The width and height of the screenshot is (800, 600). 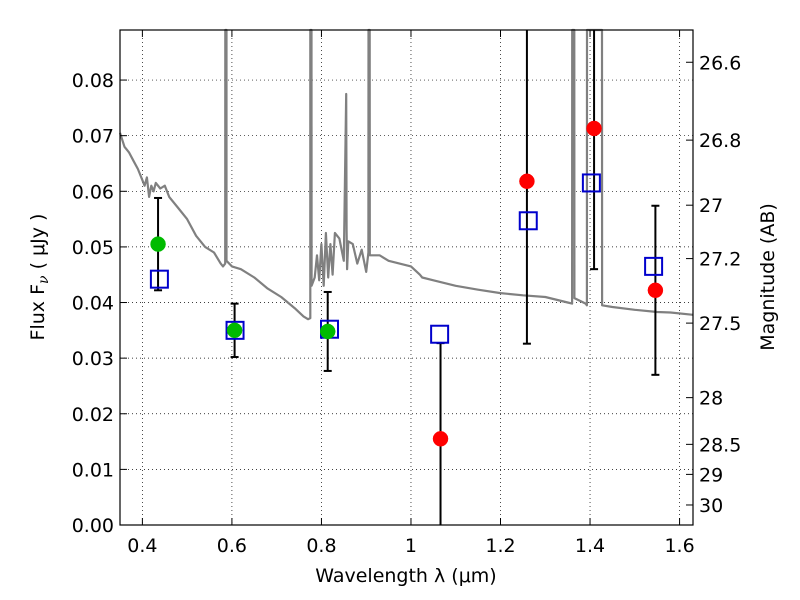 What do you see at coordinates (232, 546) in the screenshot?
I see `x-tick-label: 0.6` at bounding box center [232, 546].